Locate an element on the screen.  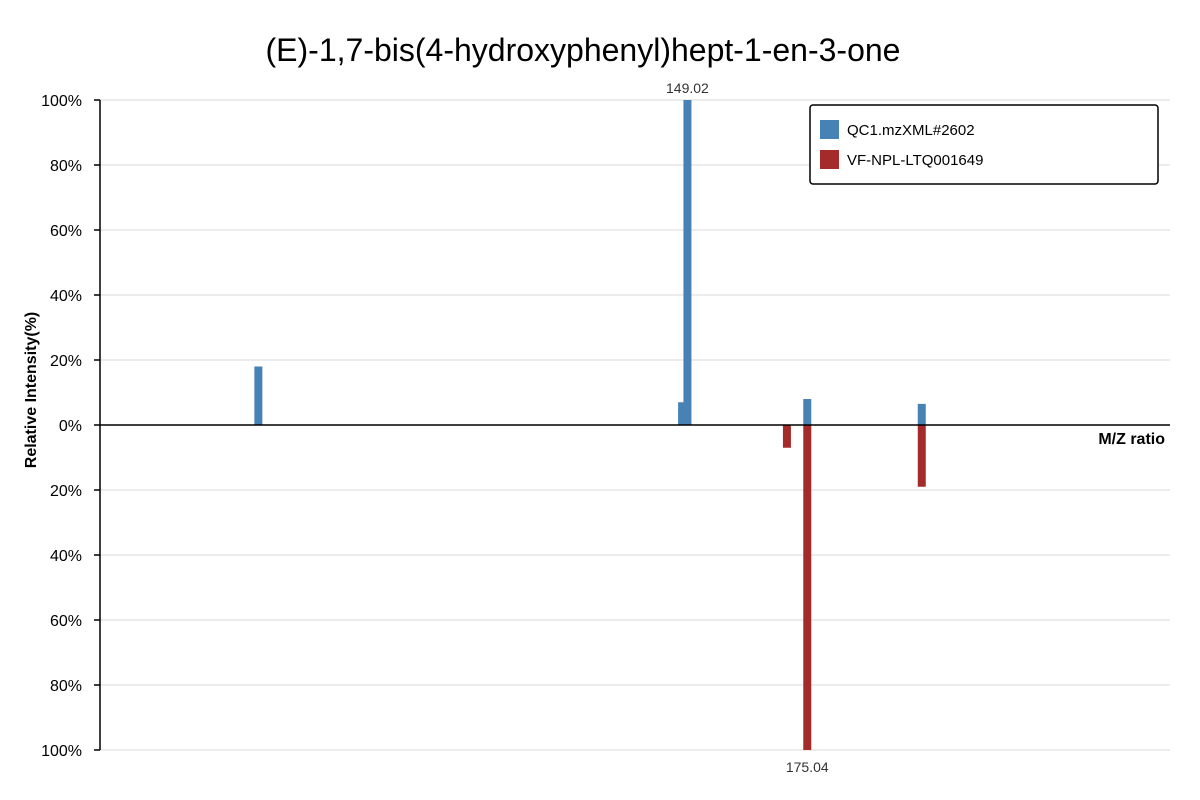
legend-label: VF-NPL-LTQ001649 is located at coordinates (915, 160).